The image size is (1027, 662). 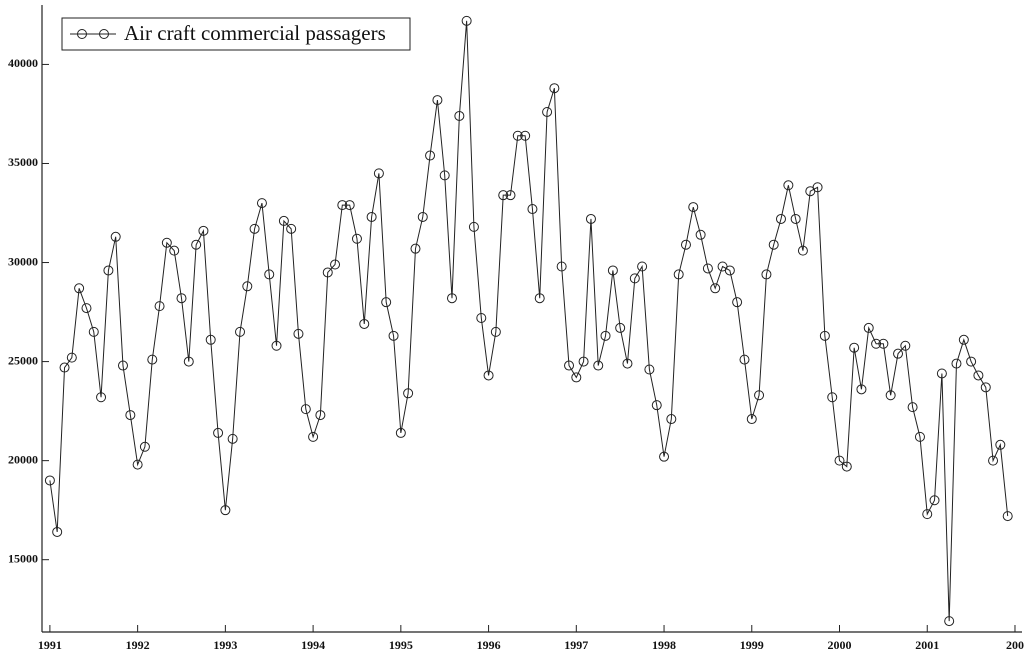 What do you see at coordinates (840, 645) in the screenshot?
I see `x-tick-label: 2000` at bounding box center [840, 645].